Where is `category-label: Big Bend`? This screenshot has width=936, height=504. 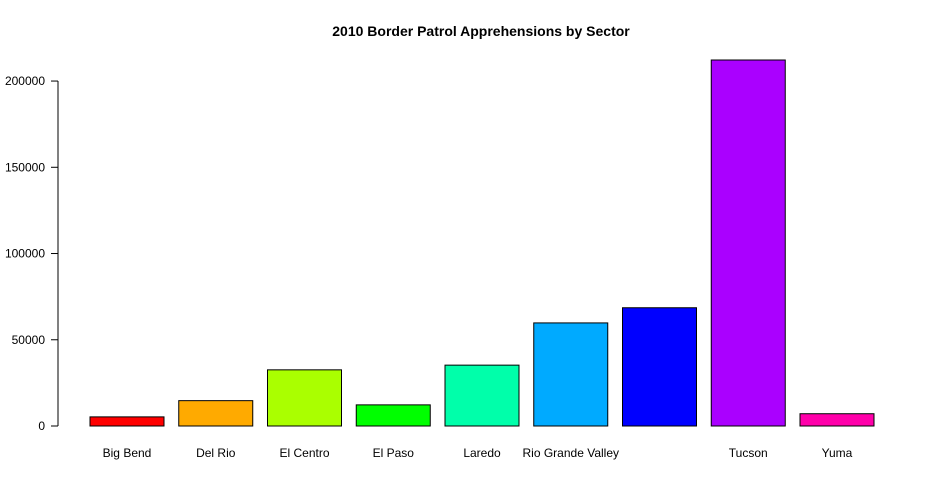
category-label: Big Bend is located at coordinates (127, 453).